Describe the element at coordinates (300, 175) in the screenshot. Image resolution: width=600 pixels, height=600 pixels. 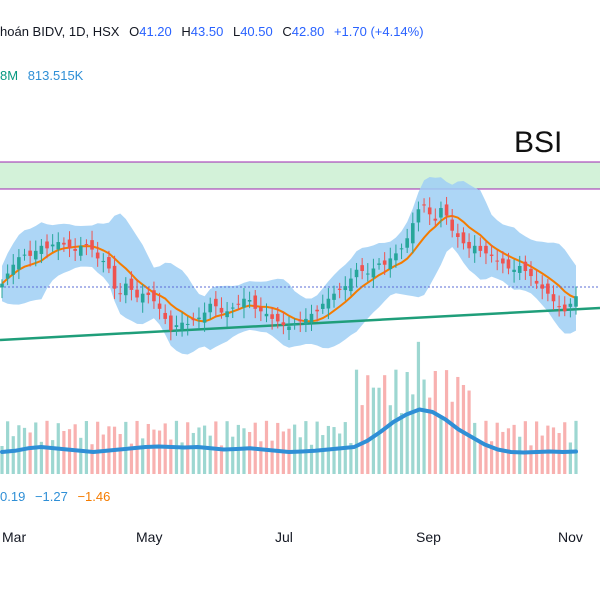
I see `resistance-zone-fill` at that location.